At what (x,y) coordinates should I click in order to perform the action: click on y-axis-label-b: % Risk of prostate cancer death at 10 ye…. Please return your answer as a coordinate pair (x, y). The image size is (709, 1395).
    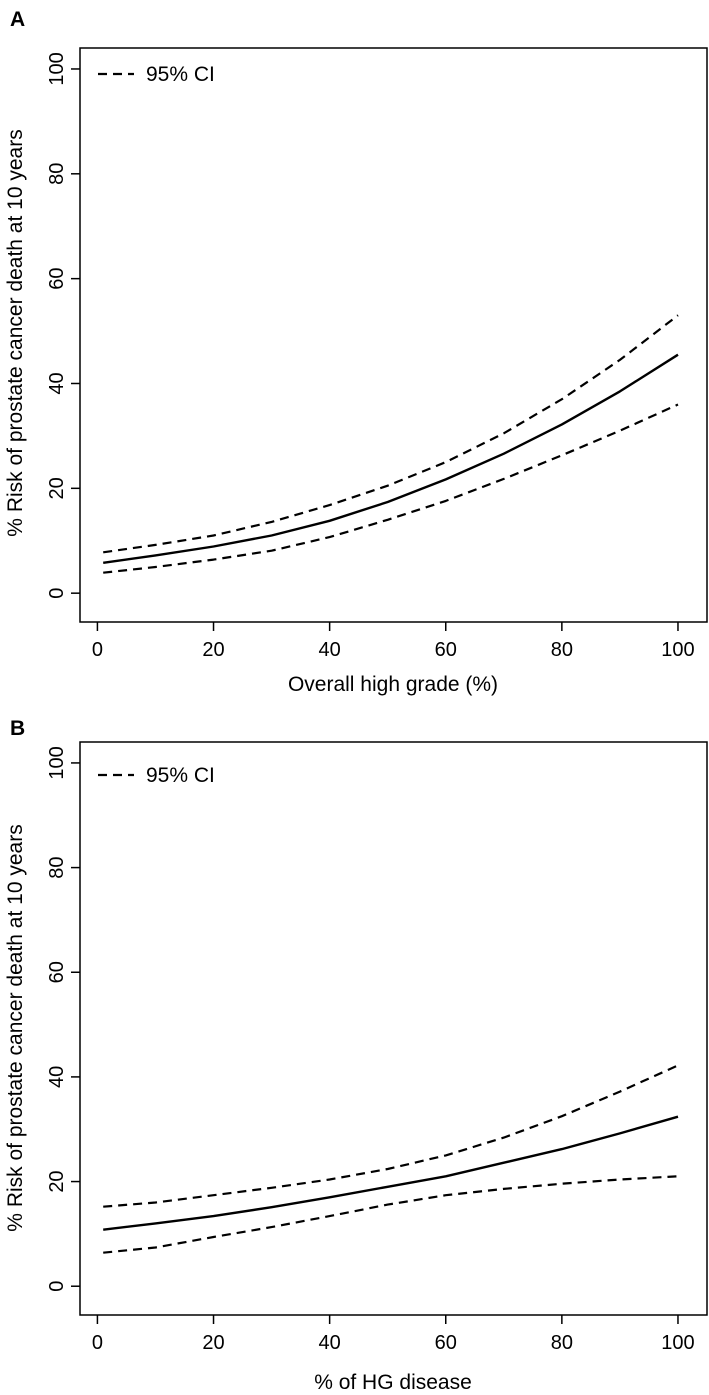
    Looking at the image, I should click on (15, 1027).